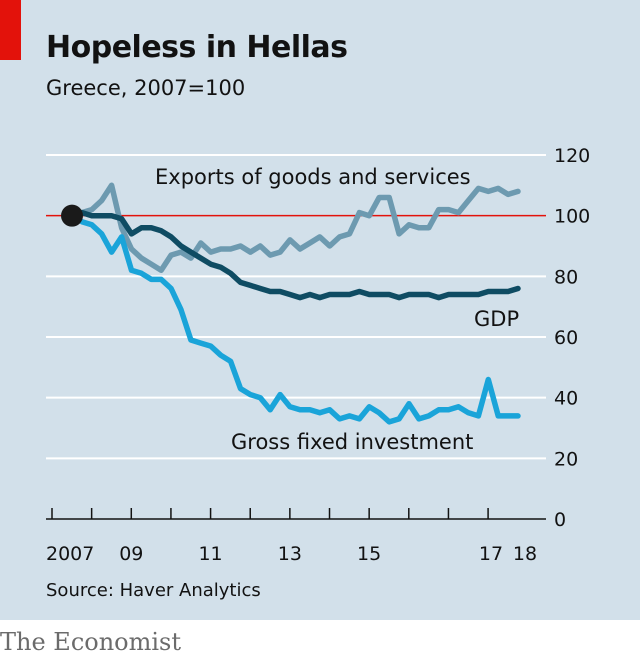 Image resolution: width=640 pixels, height=658 pixels. I want to click on series-label: Exports of goods and services, so click(313, 177).